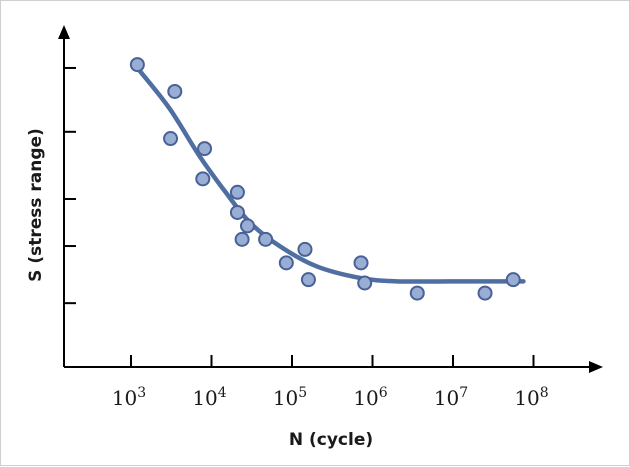  Describe the element at coordinates (331, 440) in the screenshot. I see `x-axis-label: N (cycle)` at that location.